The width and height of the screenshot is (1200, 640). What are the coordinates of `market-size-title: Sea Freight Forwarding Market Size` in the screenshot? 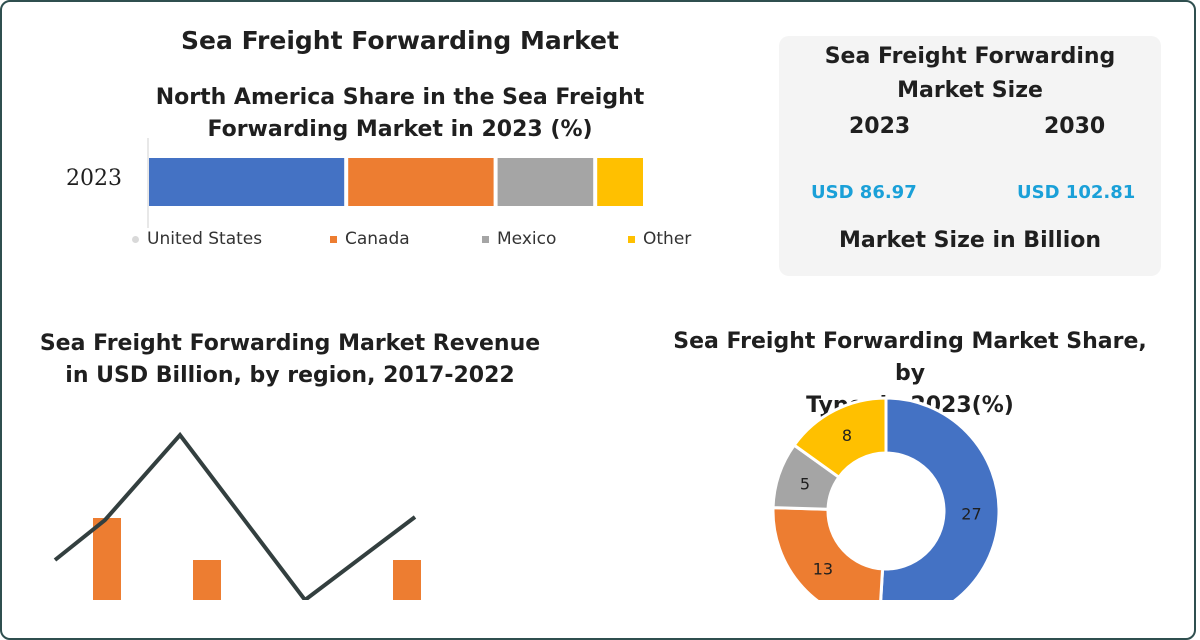 It's located at (970, 74).